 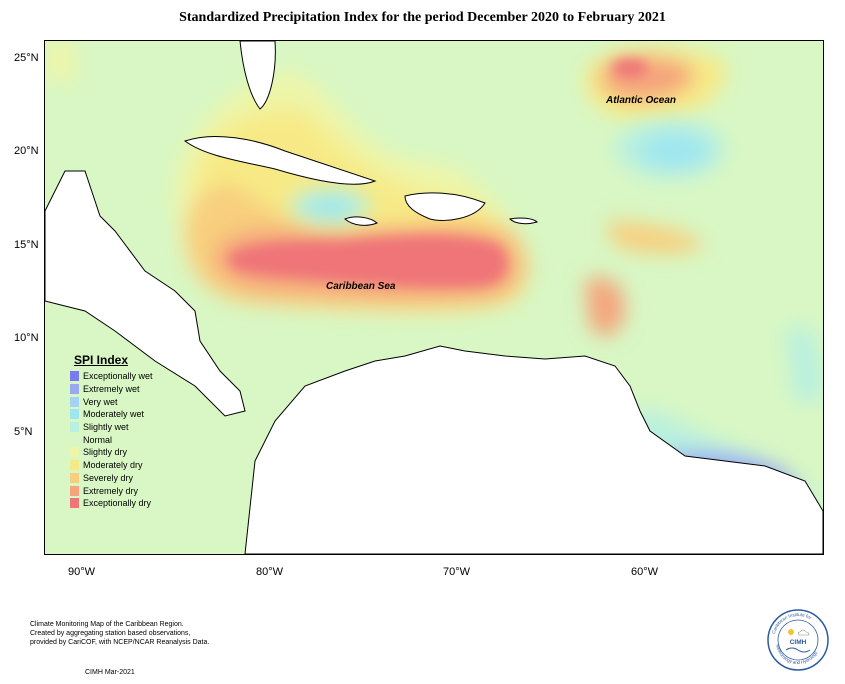 I want to click on legend-item: Moderately wet, so click(x=111, y=414).